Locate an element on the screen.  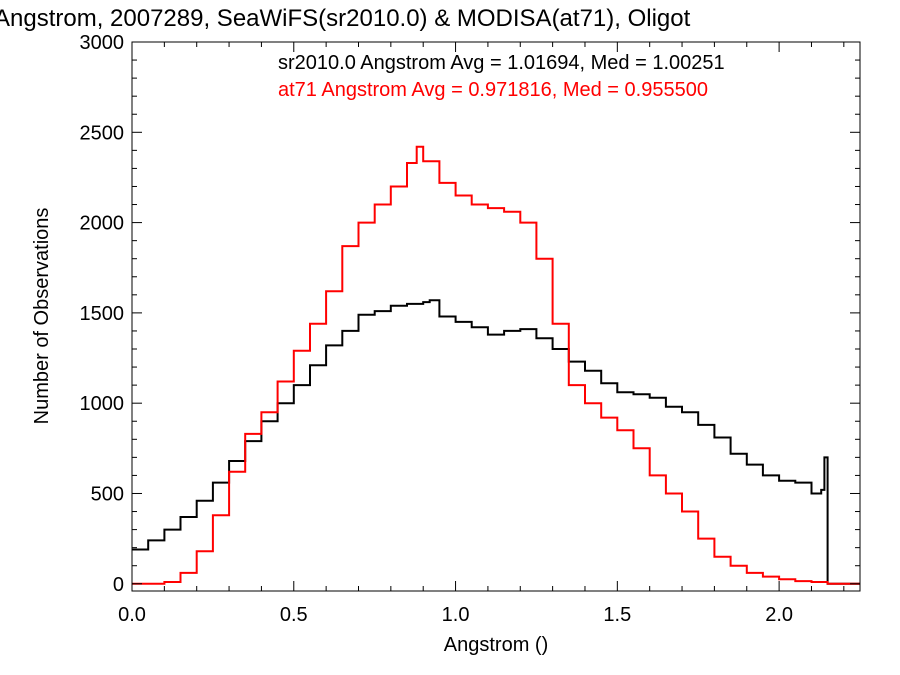
y-tick-label: 1500 is located at coordinates (102, 314).